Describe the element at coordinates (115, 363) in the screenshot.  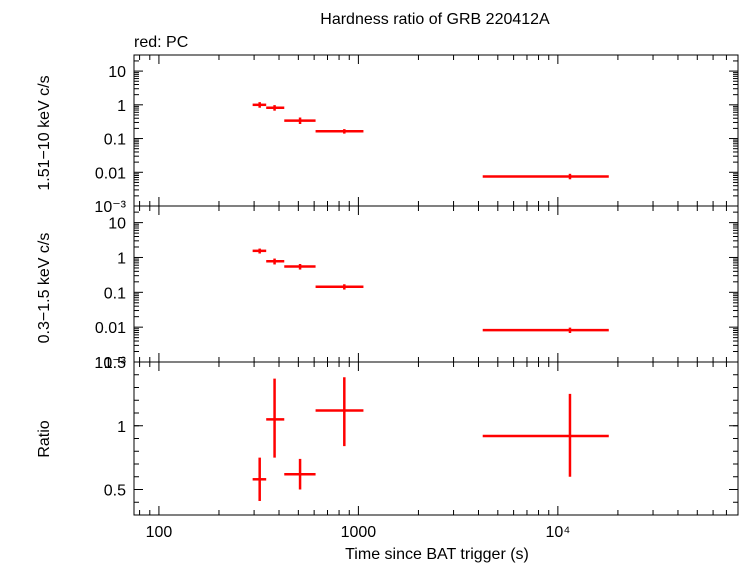
I see `y-tick-label: 1.5` at that location.